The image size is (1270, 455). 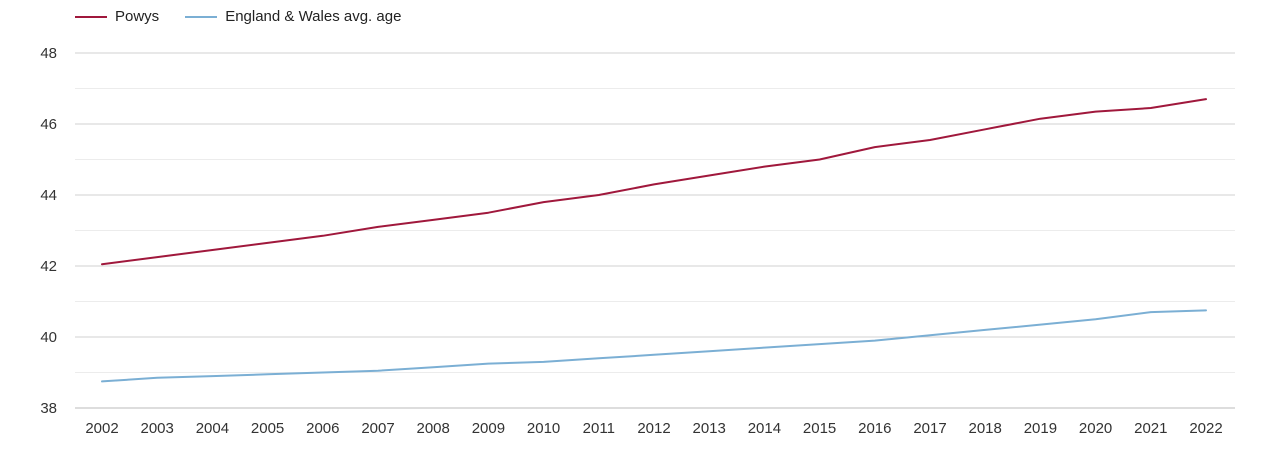 What do you see at coordinates (101, 428) in the screenshot?
I see `x-tick-label: 2002` at bounding box center [101, 428].